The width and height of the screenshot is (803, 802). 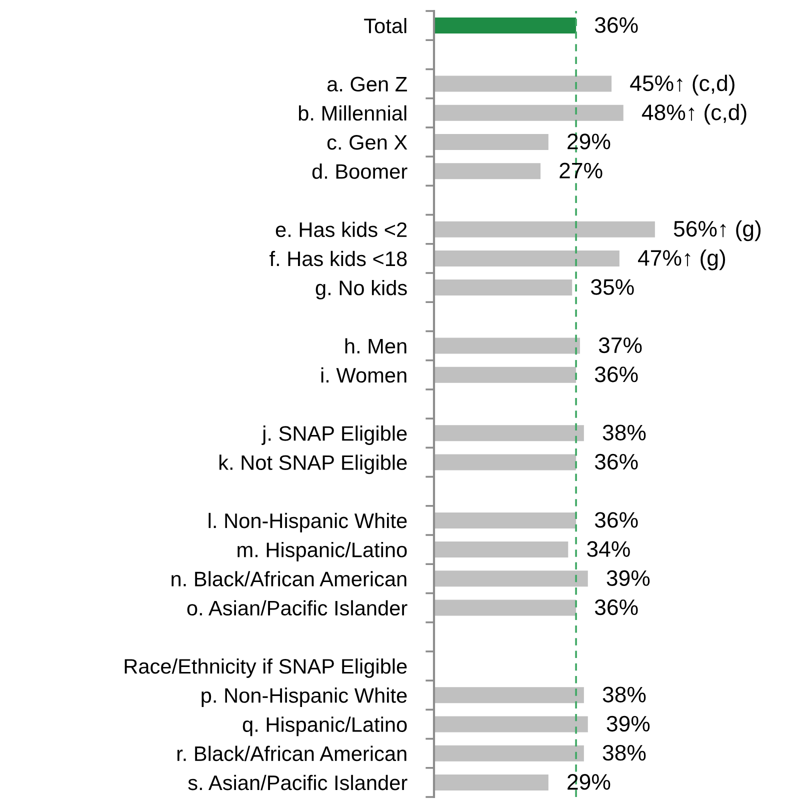 I want to click on y-tick-label: c. Gen X, so click(x=367, y=142).